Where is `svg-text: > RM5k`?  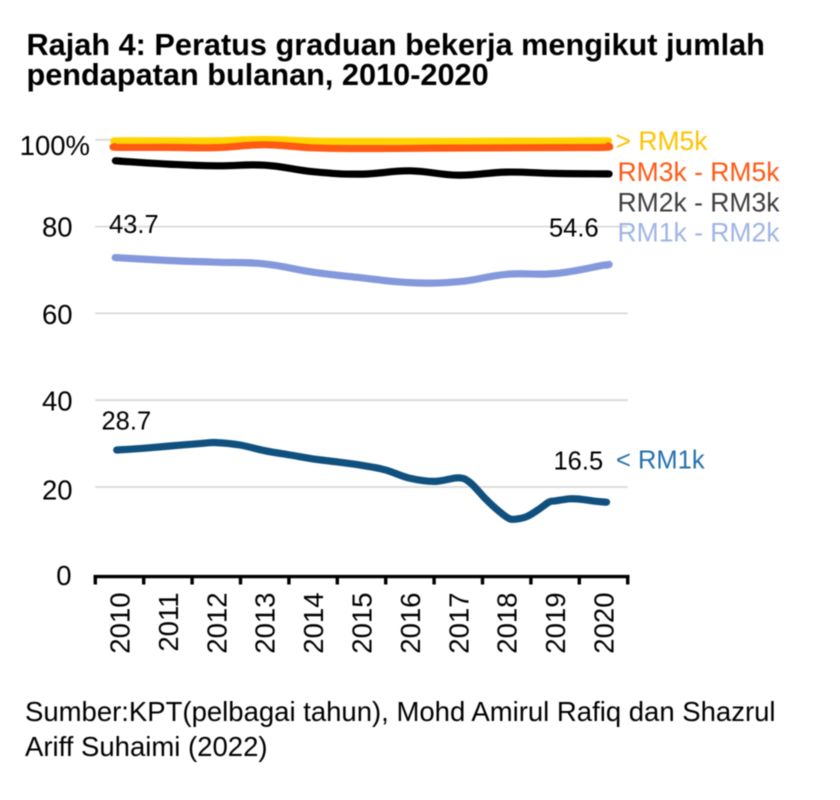 svg-text: > RM5k is located at coordinates (662, 141).